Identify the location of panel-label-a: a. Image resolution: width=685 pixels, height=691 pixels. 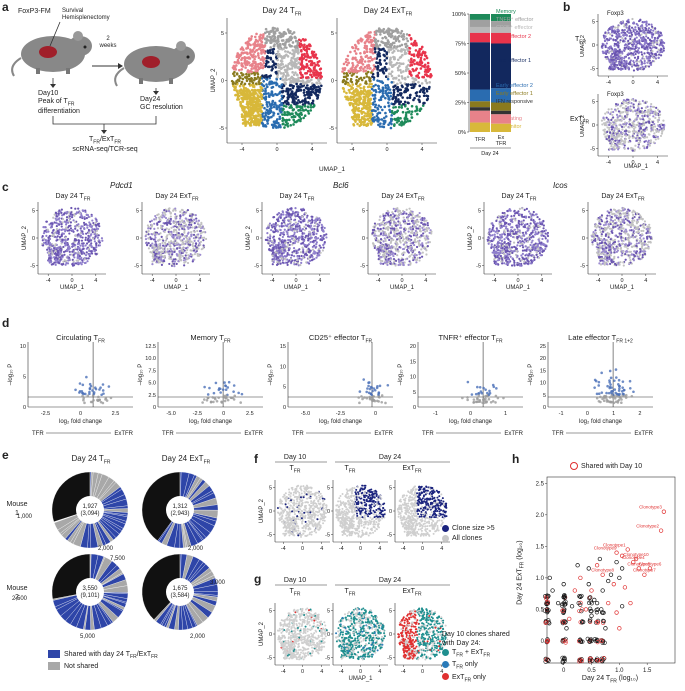
(5, 7).